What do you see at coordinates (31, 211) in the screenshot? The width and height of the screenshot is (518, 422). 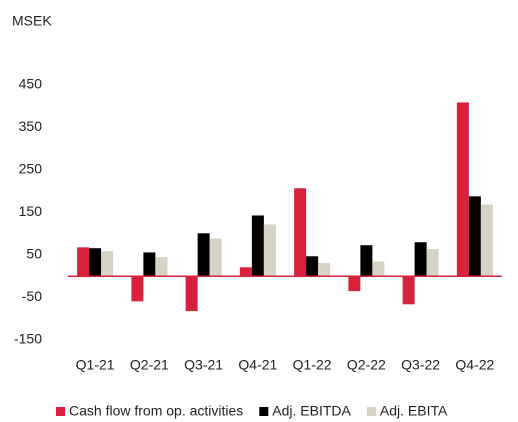 I see `y-tick-label: 150` at bounding box center [31, 211].